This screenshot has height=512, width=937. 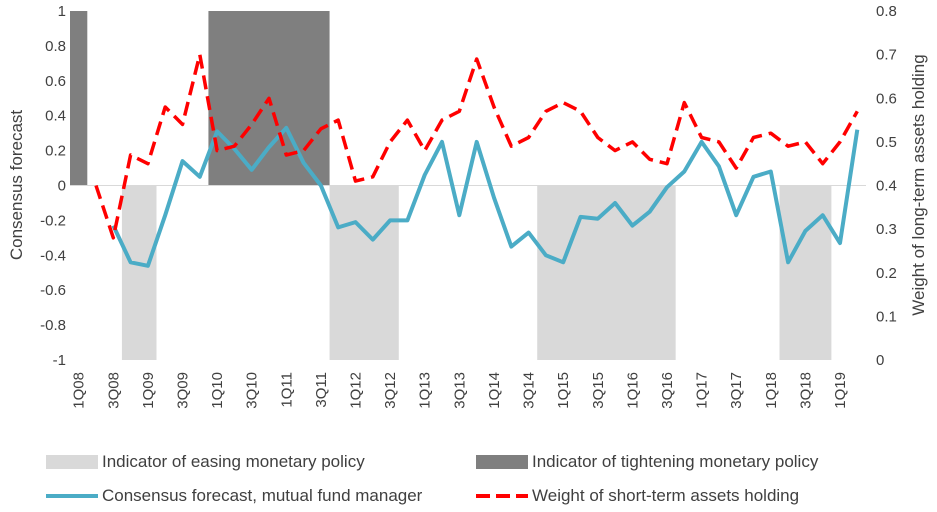 What do you see at coordinates (53, 325) in the screenshot?
I see `y-tick-label: -0.8` at bounding box center [53, 325].